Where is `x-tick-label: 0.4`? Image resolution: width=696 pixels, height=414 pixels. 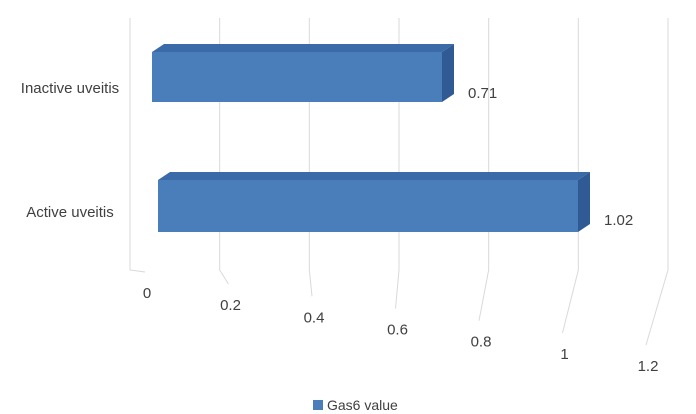 x-tick-label: 0.4 is located at coordinates (314, 317).